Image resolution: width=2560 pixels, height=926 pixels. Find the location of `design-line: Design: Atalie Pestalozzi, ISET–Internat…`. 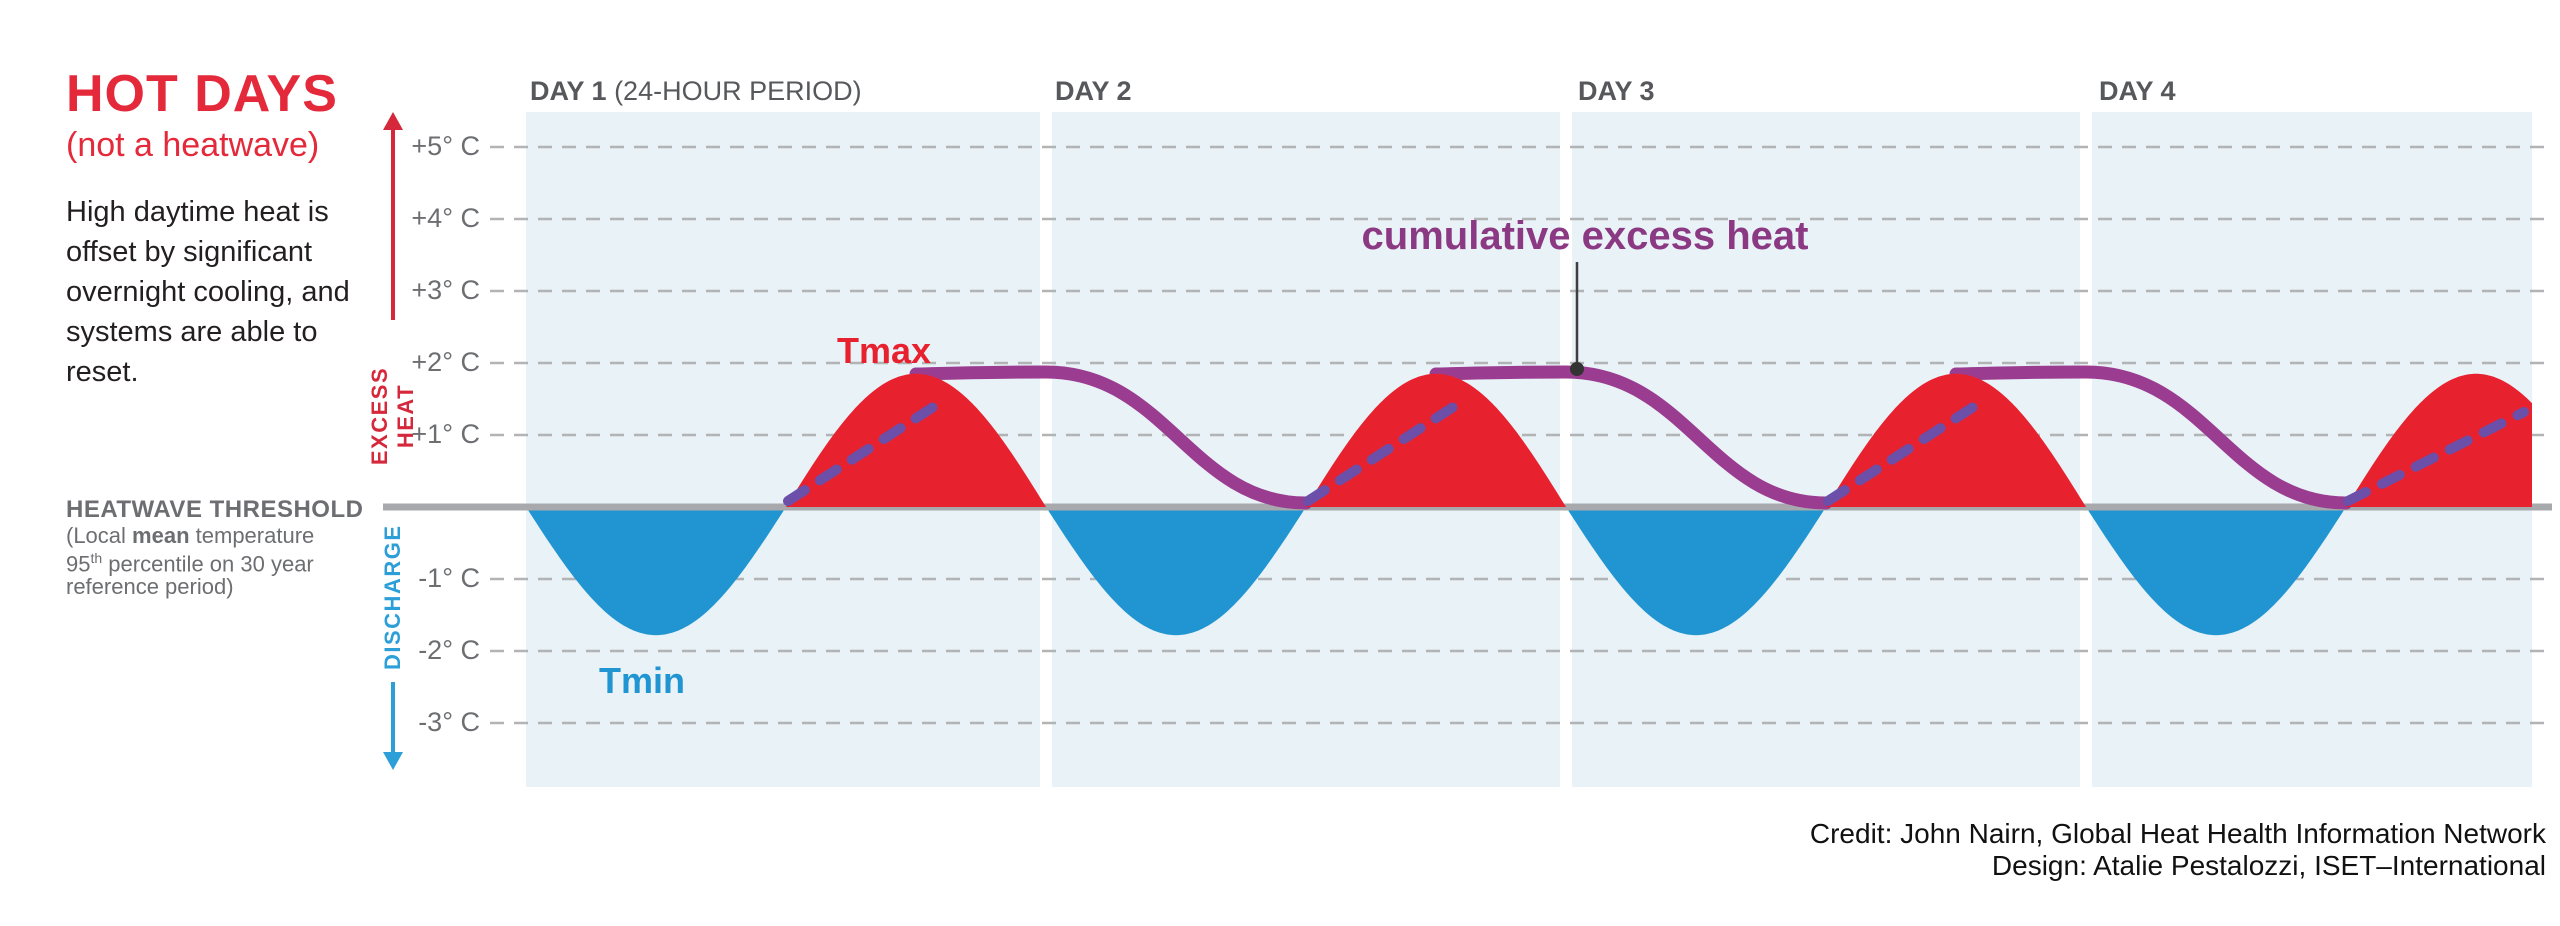

design-line: Design: Atalie Pestalozzi, ISET–Internat… is located at coordinates (2268, 865).